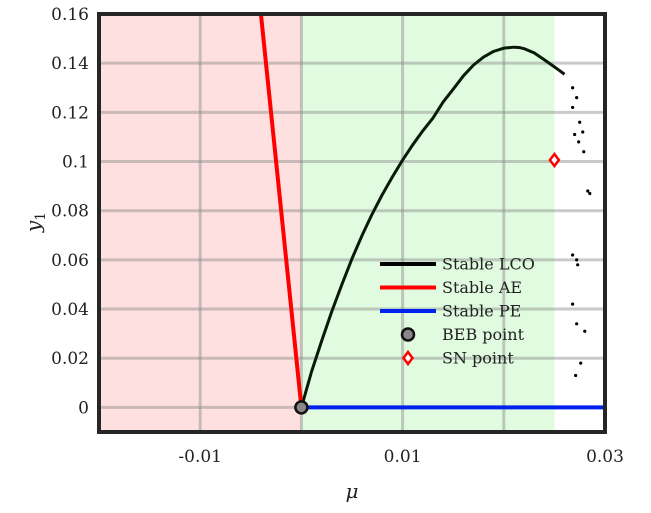  I want to click on x-tick-label: 0.01, so click(403, 457).